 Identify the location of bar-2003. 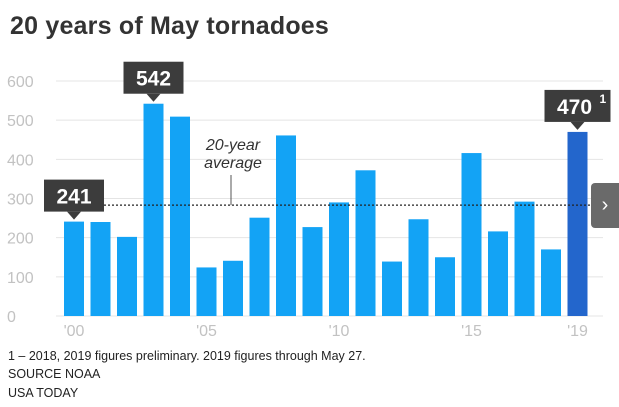
(153, 209).